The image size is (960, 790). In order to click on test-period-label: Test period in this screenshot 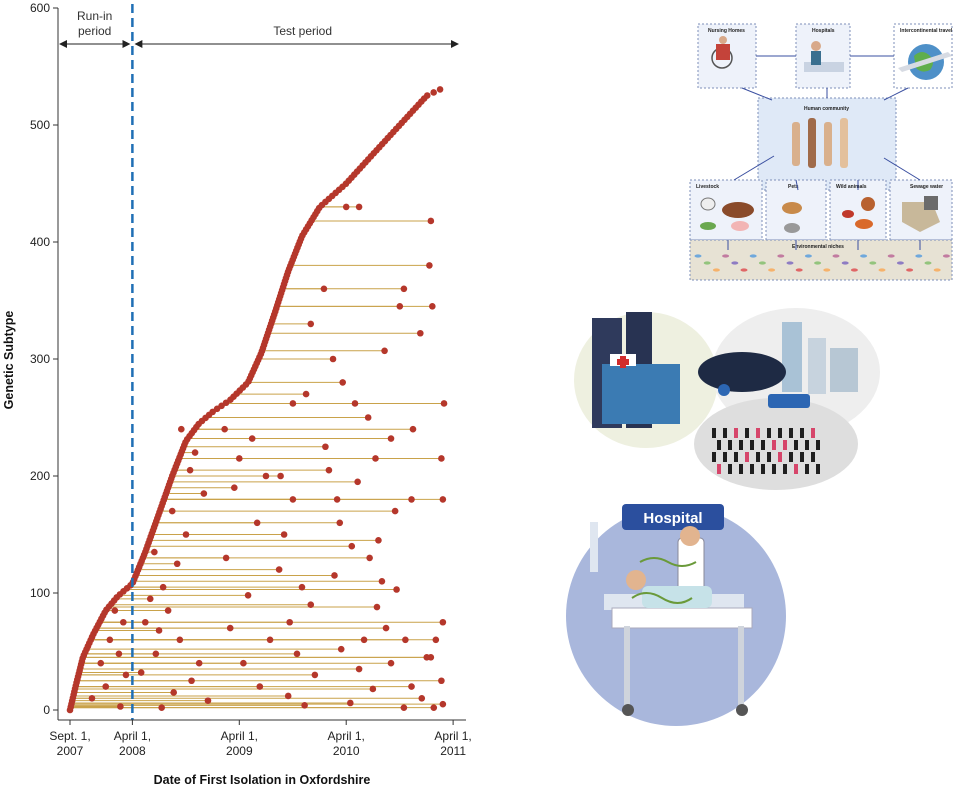, I will do `click(302, 31)`.